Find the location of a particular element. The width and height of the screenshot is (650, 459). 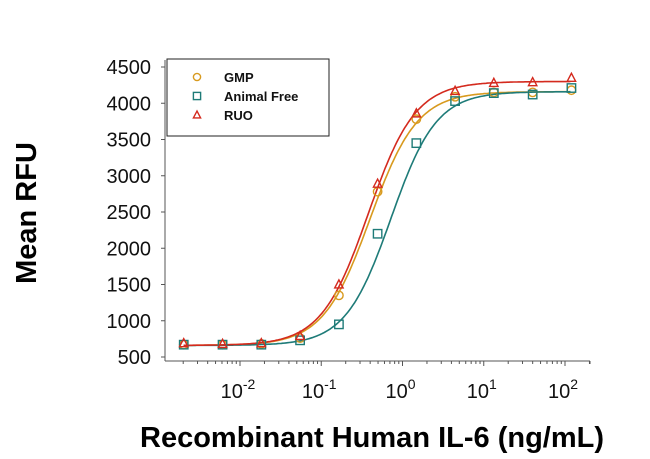

y-tick-label: 500 is located at coordinates (134, 358).